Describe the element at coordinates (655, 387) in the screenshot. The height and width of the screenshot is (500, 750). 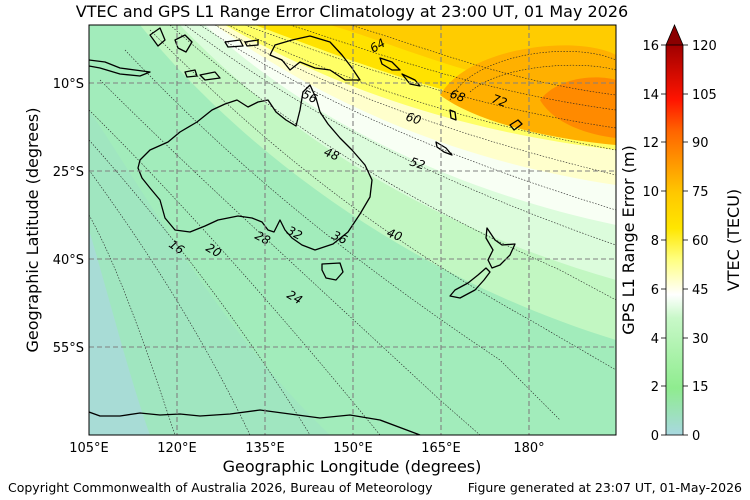
I see `colorbar-left-tick: 2` at that location.